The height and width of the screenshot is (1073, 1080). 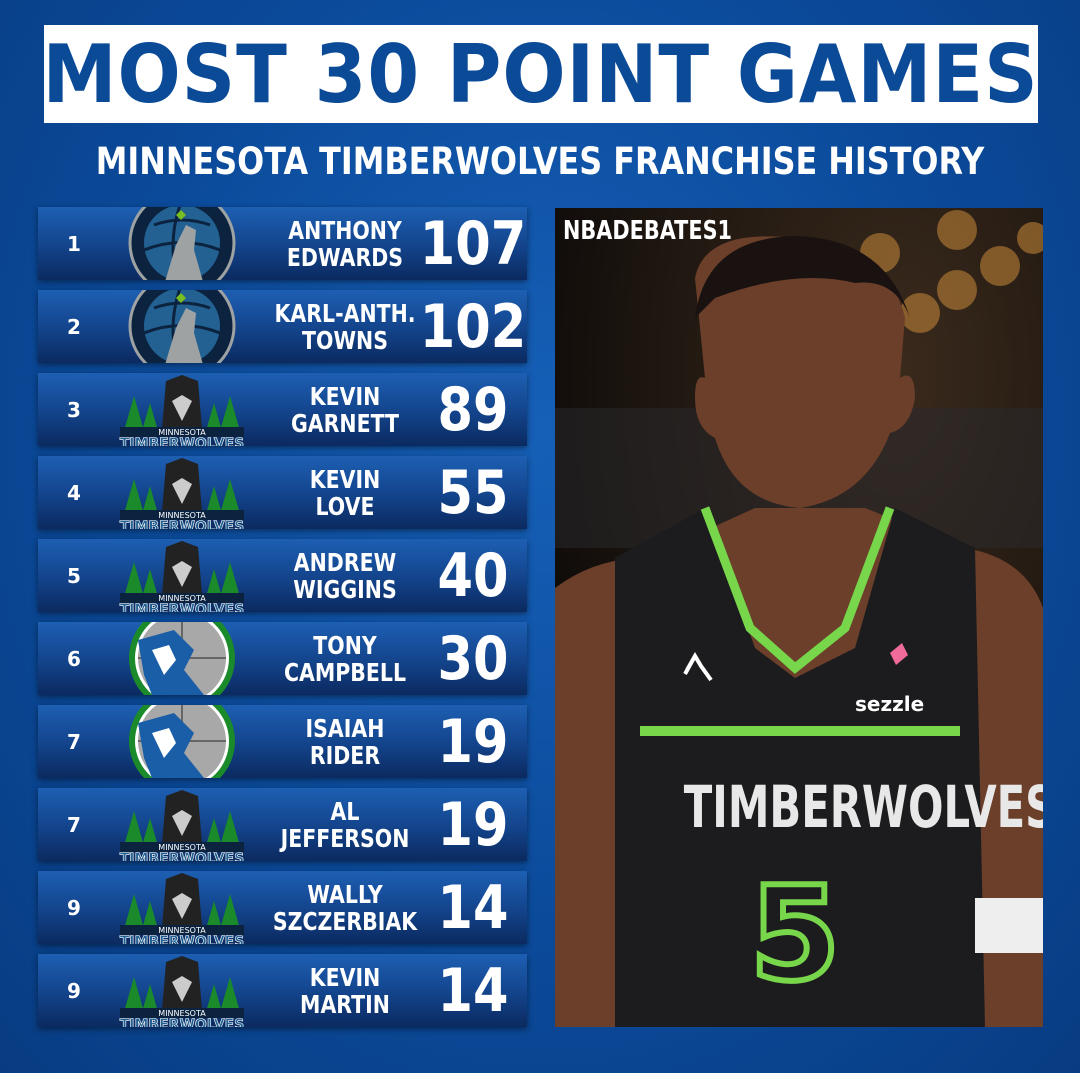 I want to click on ranking-row: 7 ISAIAH RIDER 19, so click(x=282, y=741).